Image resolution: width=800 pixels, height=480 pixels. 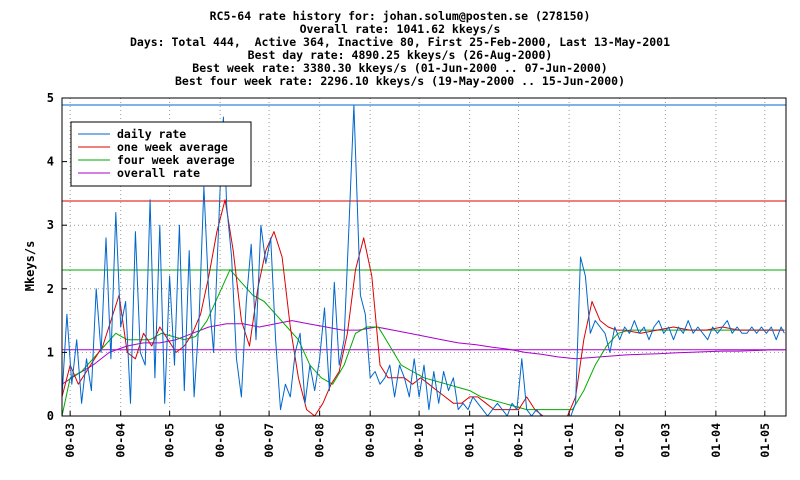 I want to click on x-tick-label: 00-06, so click(x=220, y=440).